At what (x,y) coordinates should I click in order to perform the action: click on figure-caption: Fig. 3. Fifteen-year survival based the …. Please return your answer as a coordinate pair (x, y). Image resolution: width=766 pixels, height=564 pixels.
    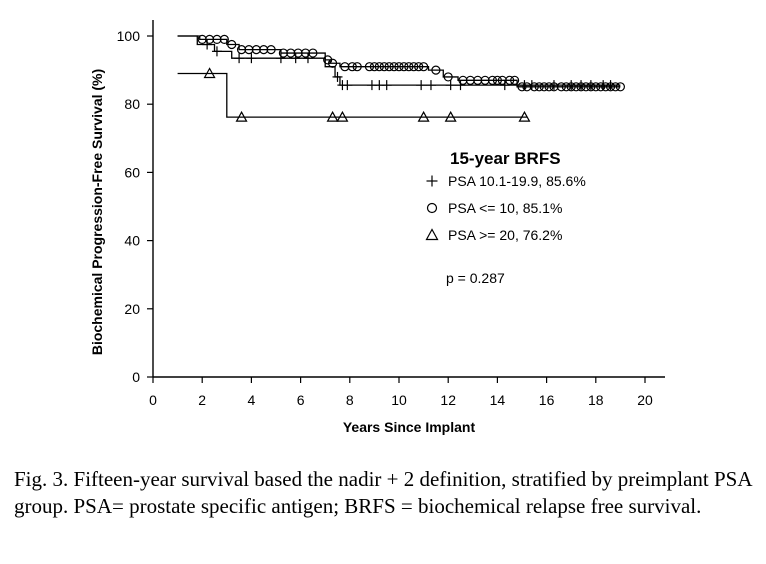
    Looking at the image, I should click on (383, 492).